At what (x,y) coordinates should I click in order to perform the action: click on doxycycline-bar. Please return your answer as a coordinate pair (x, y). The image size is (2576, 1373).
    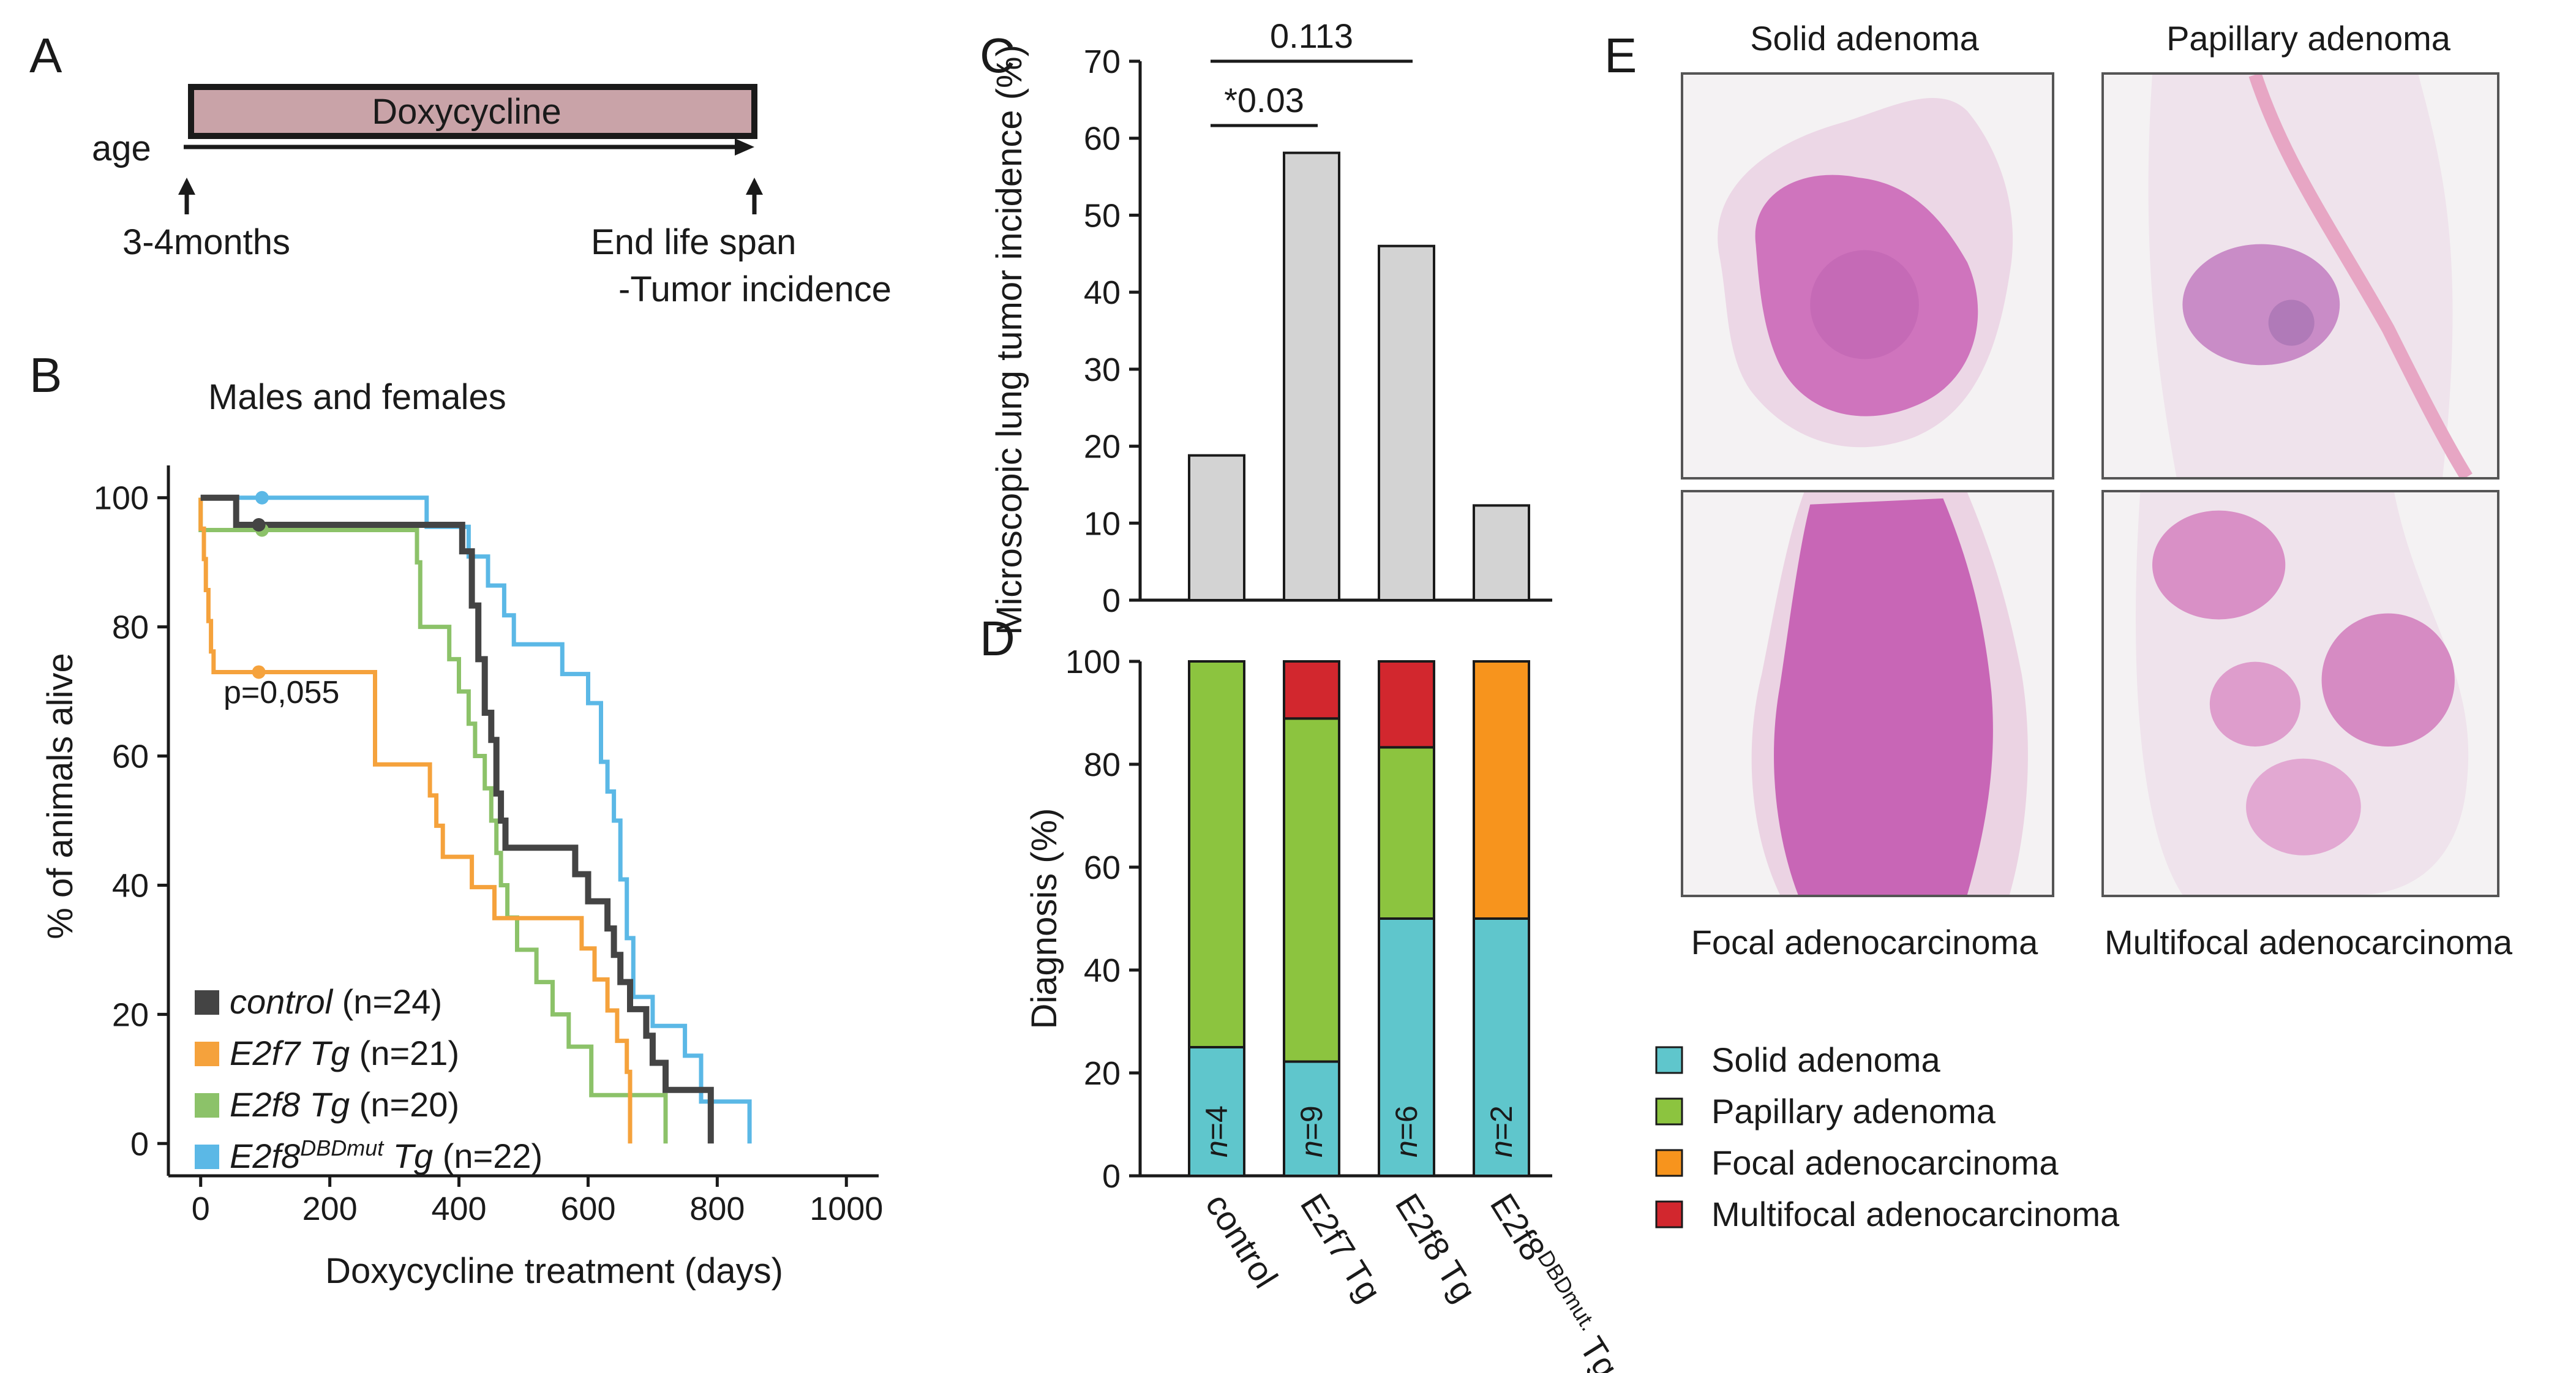
    Looking at the image, I should click on (472, 111).